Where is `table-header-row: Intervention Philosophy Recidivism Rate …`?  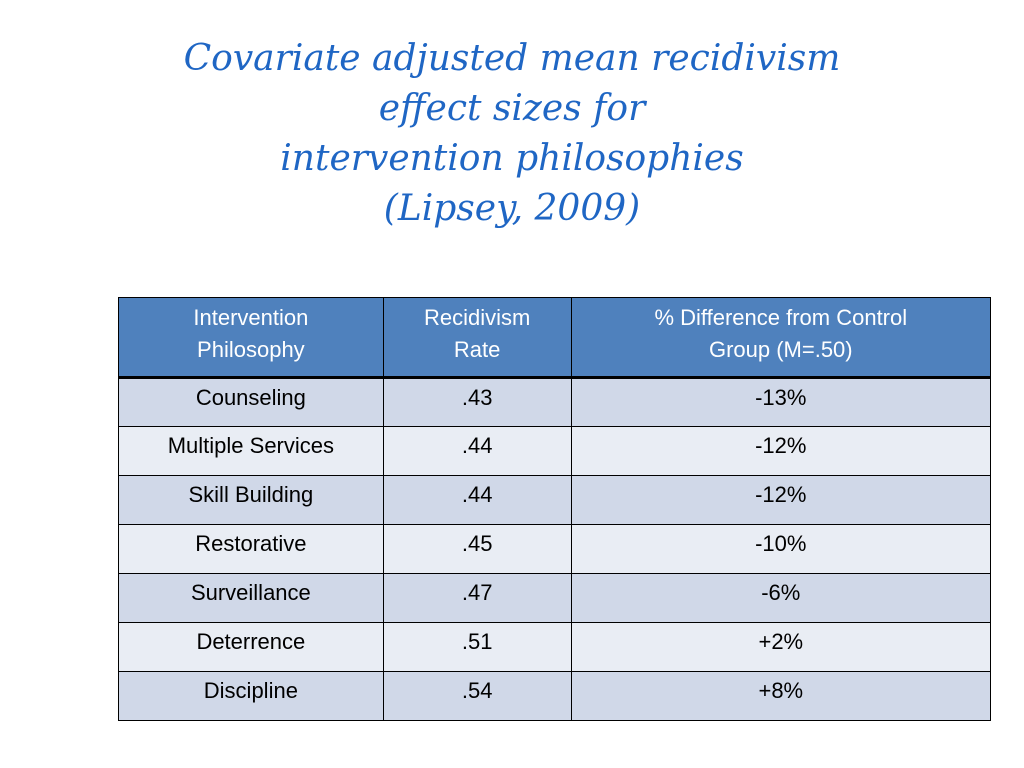
table-header-row: Intervention Philosophy Recidivism Rate … is located at coordinates (555, 338).